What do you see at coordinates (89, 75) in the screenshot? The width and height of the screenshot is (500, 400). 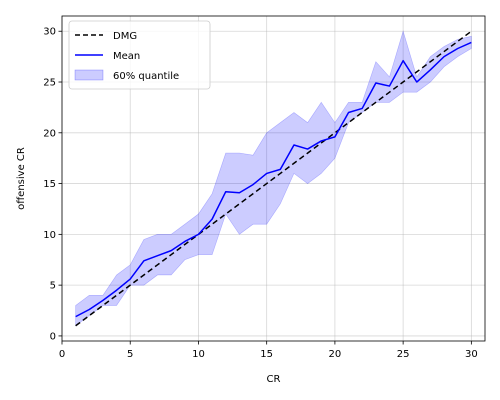 I see `legend-quantile-swatch` at bounding box center [89, 75].